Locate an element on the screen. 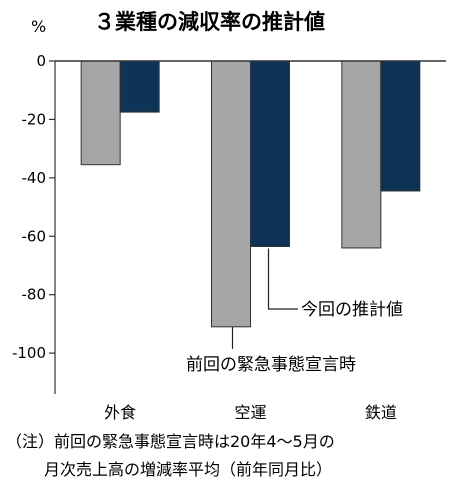 This screenshot has width=458, height=489. y-tick-label: 0 is located at coordinates (41, 61).